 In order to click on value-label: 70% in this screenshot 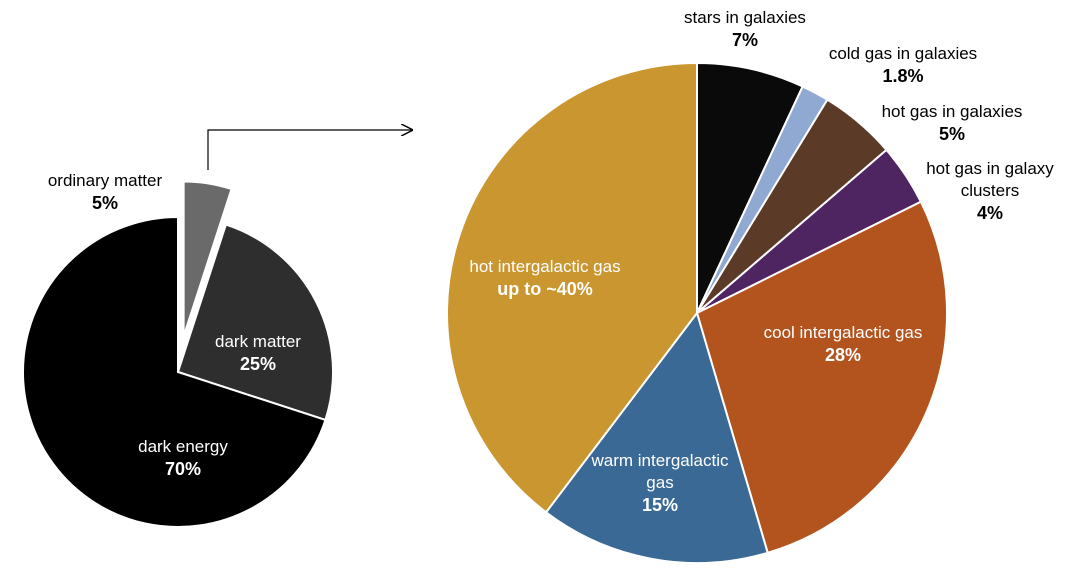, I will do `click(183, 469)`.